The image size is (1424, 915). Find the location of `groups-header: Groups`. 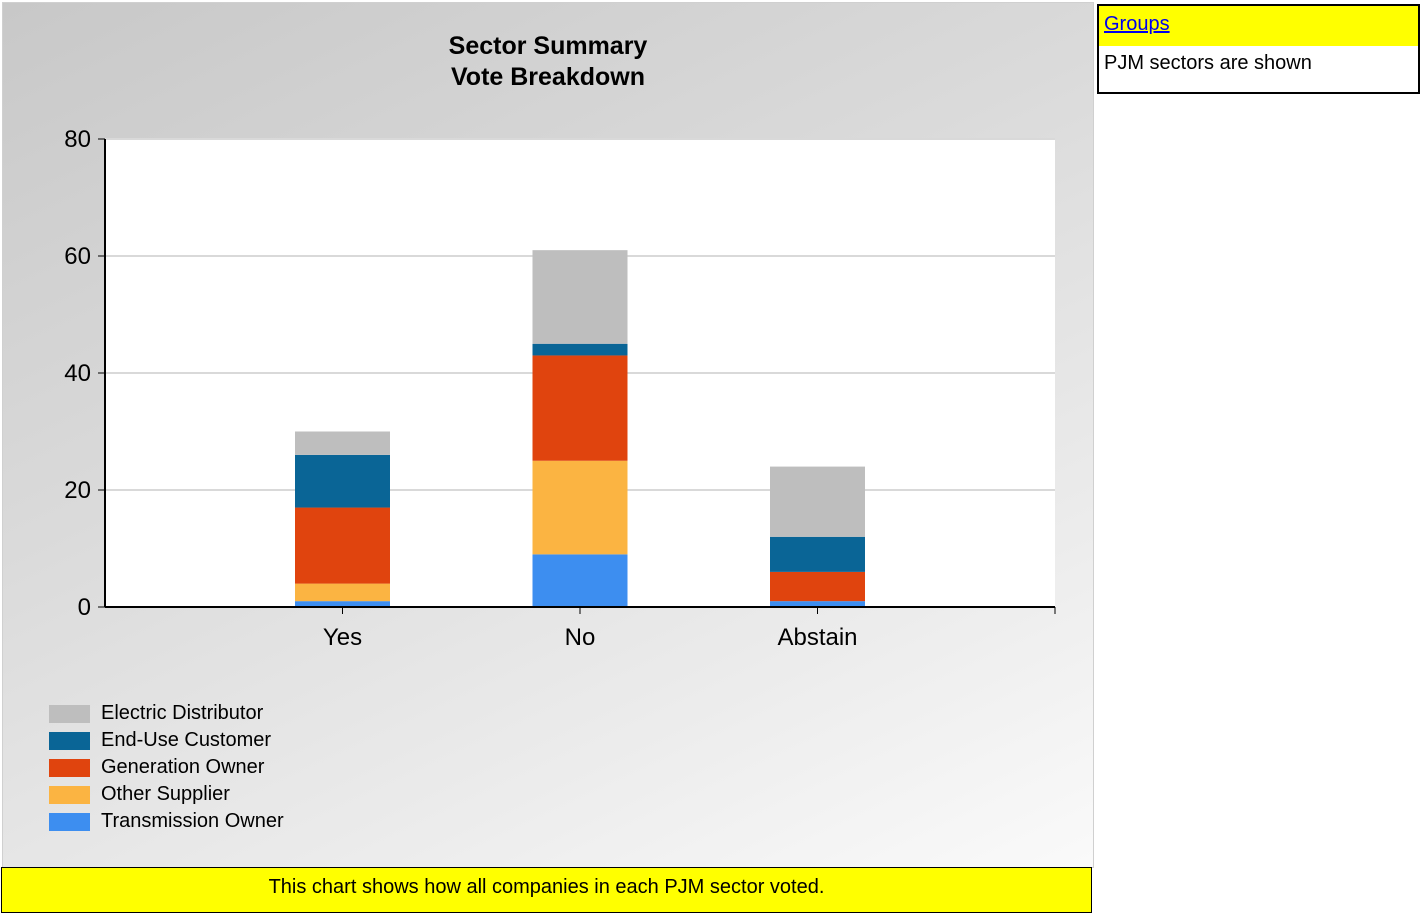

groups-header: Groups is located at coordinates (1258, 26).